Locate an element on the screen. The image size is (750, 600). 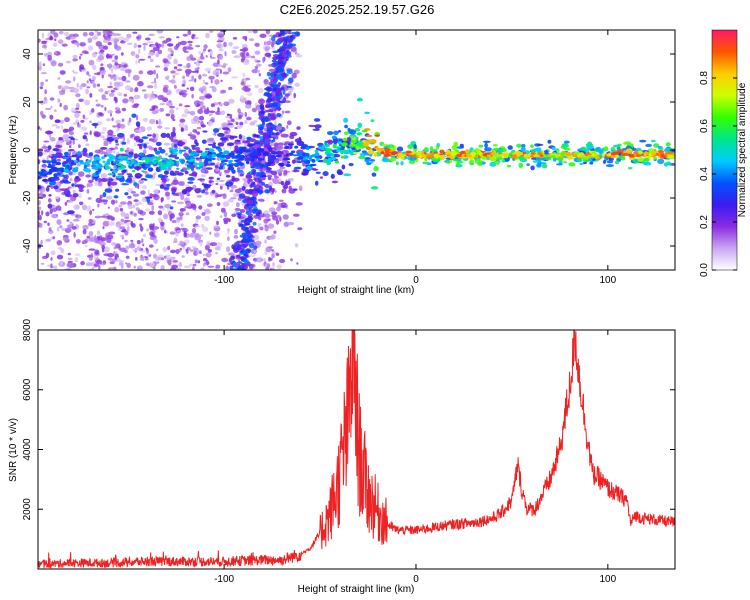
x-tick-label: 0 is located at coordinates (416, 280).